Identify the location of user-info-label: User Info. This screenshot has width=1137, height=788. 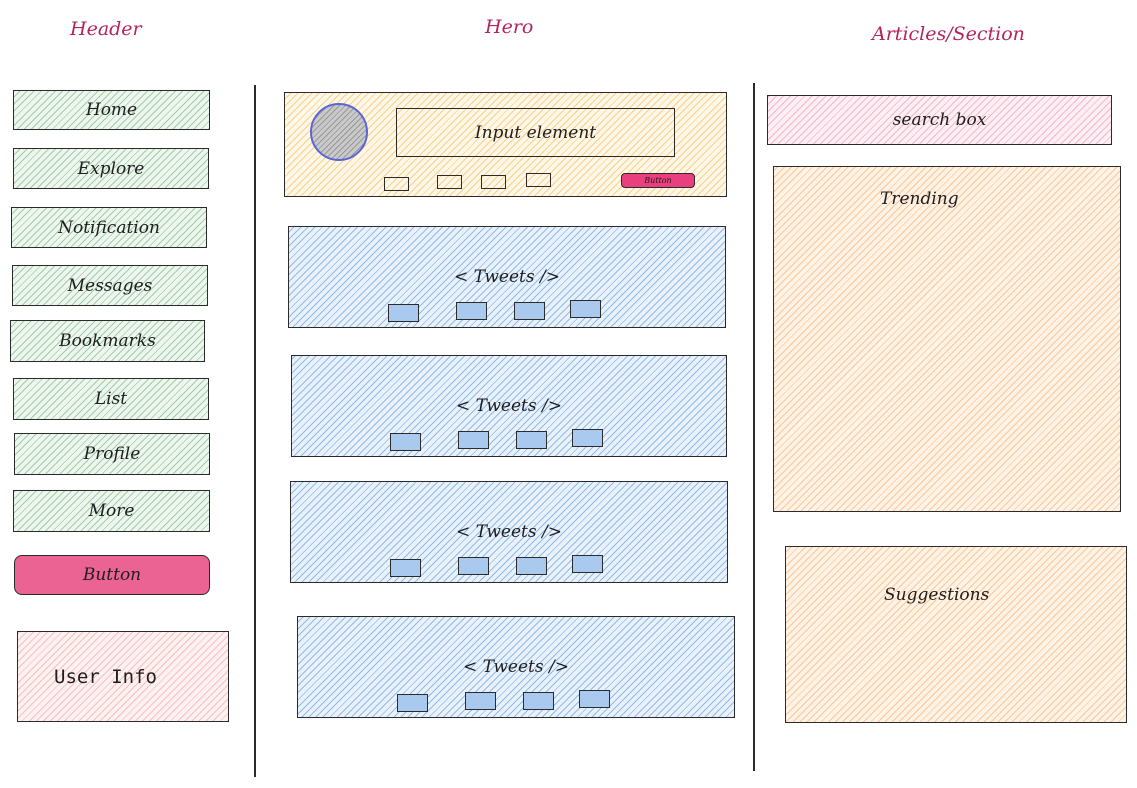
(105, 676).